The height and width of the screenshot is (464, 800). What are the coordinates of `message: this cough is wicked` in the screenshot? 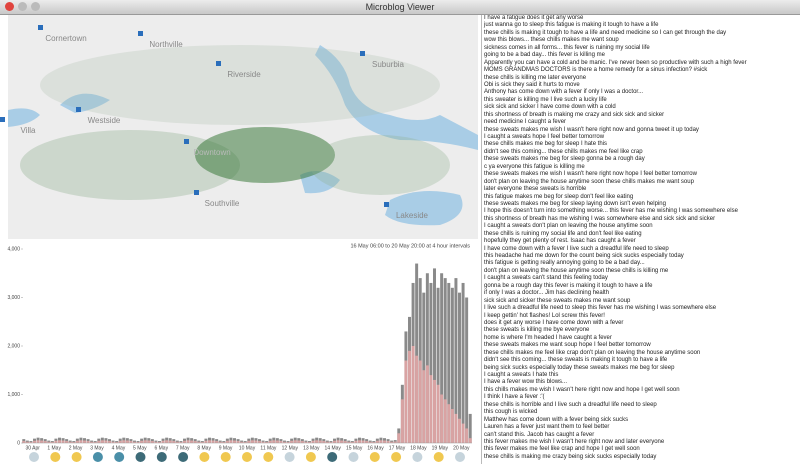 It's located at (511, 412).